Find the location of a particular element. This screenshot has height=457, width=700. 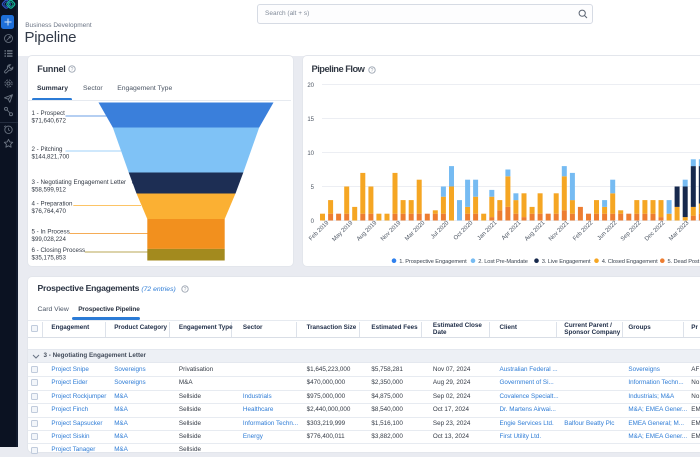

svg-text: Jan 2021 is located at coordinates (488, 230).